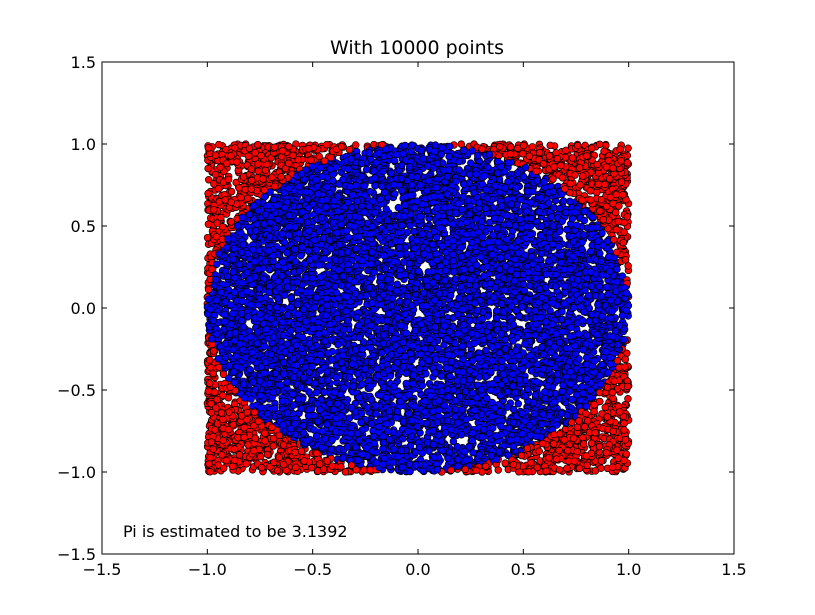  What do you see at coordinates (417, 48) in the screenshot?
I see `chart-title: With 10000 points` at bounding box center [417, 48].